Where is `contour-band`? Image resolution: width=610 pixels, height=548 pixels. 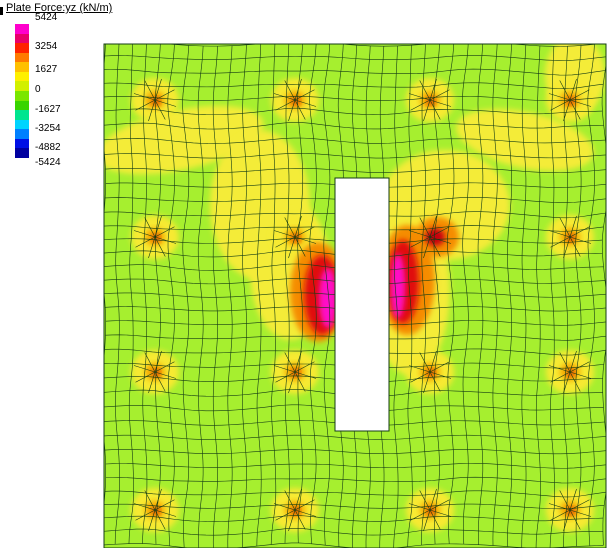 contour-band is located at coordinates (525, 140).